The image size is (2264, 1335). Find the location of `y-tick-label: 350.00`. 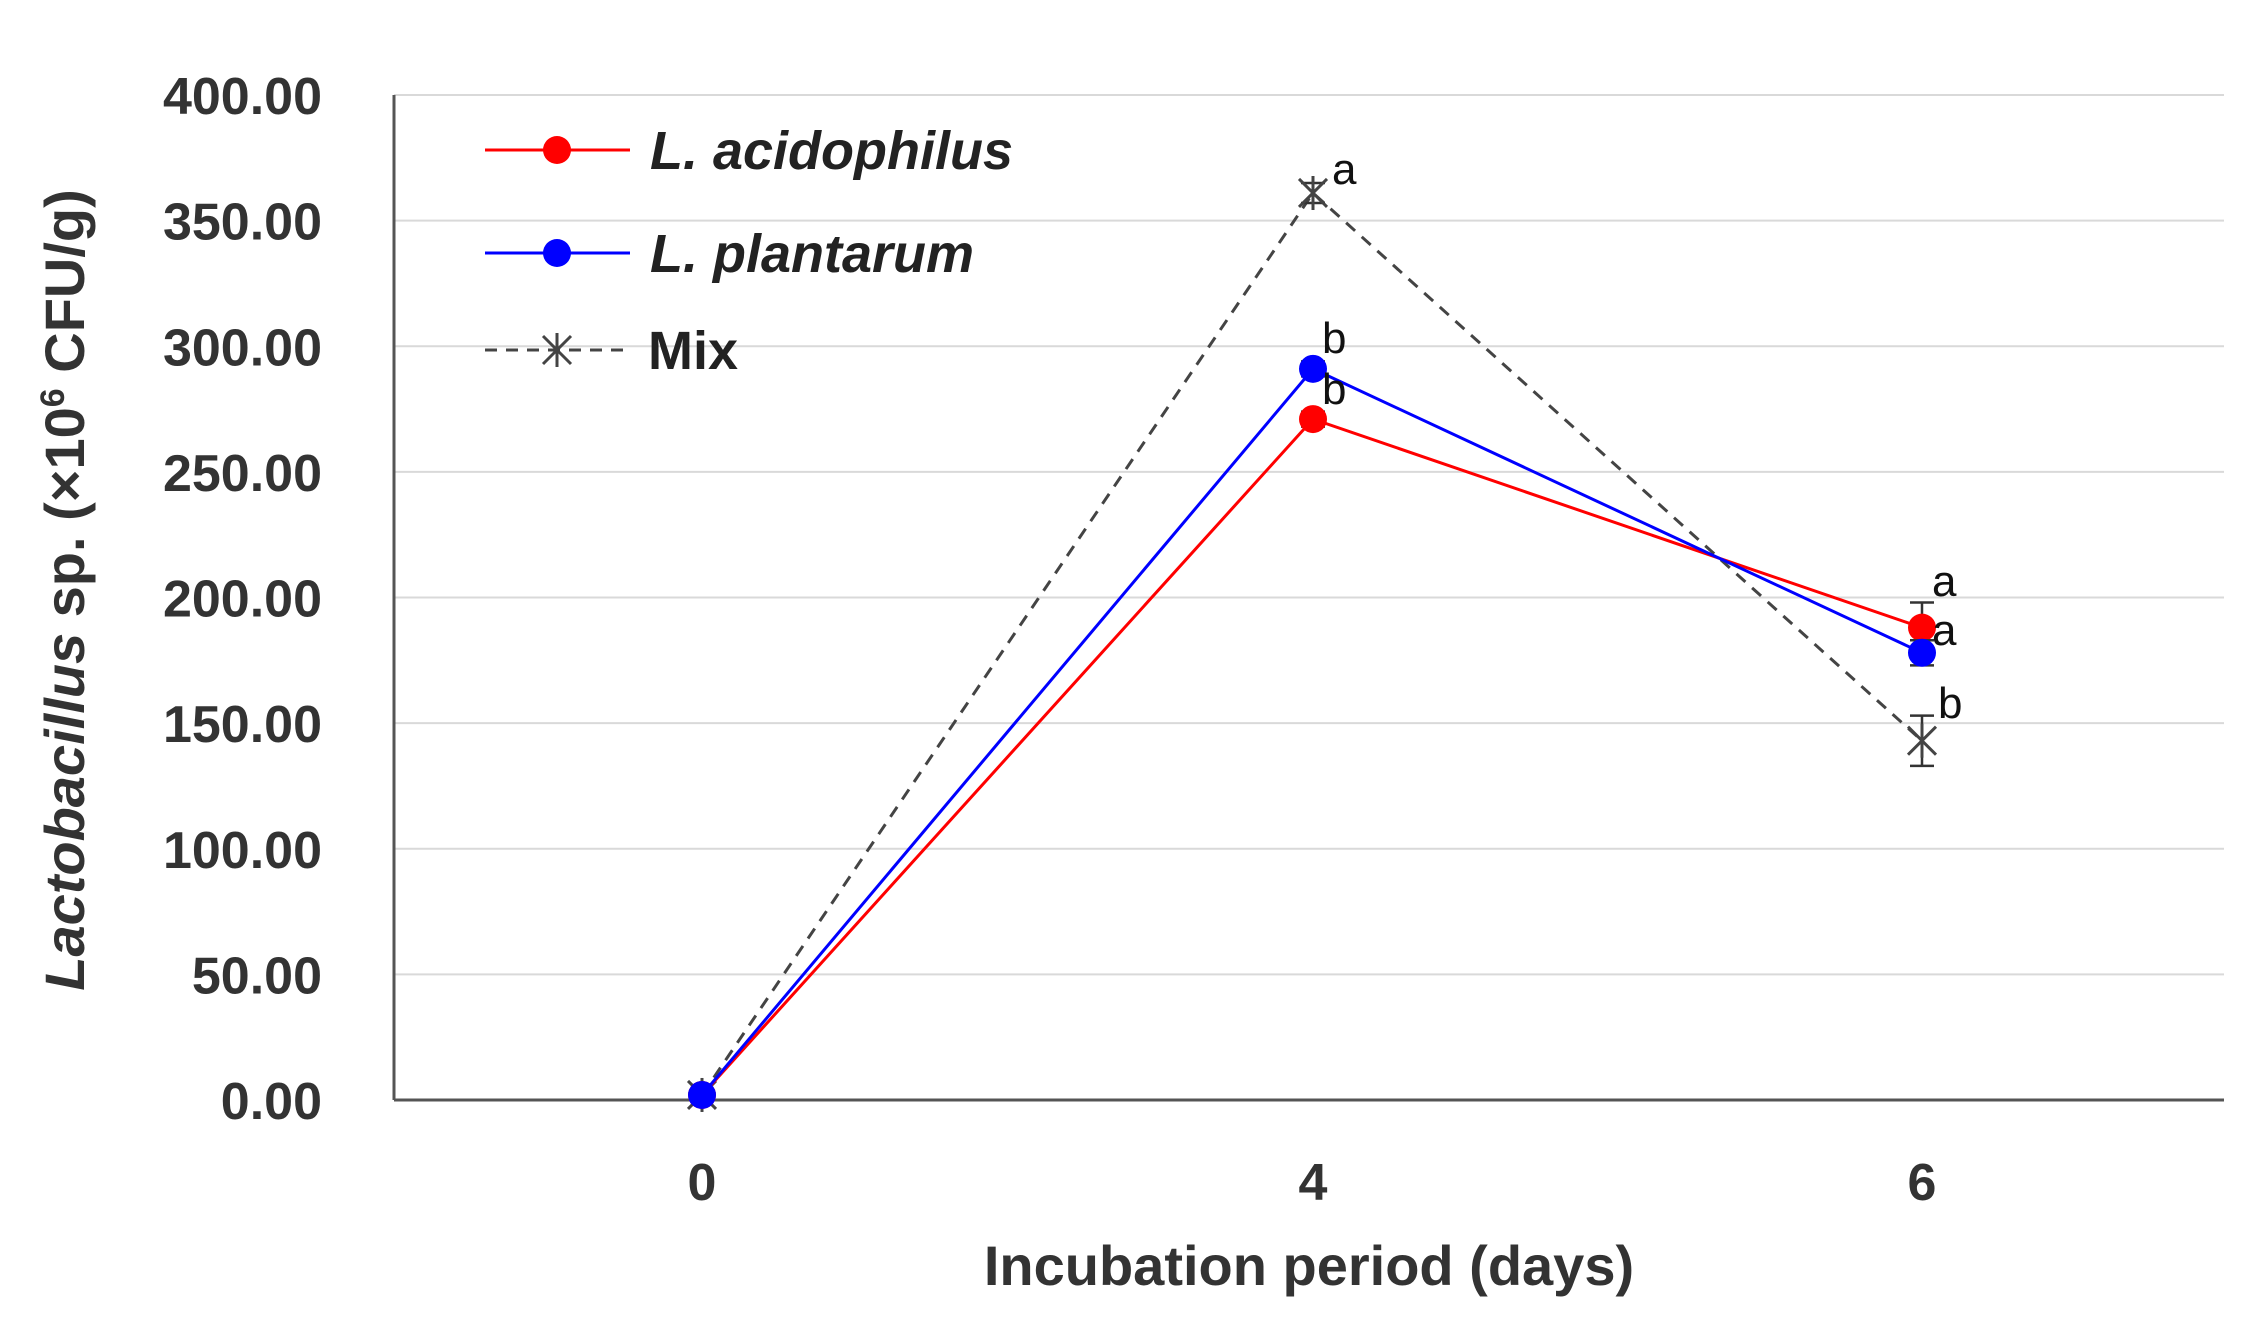

y-tick-label: 350.00 is located at coordinates (242, 223).